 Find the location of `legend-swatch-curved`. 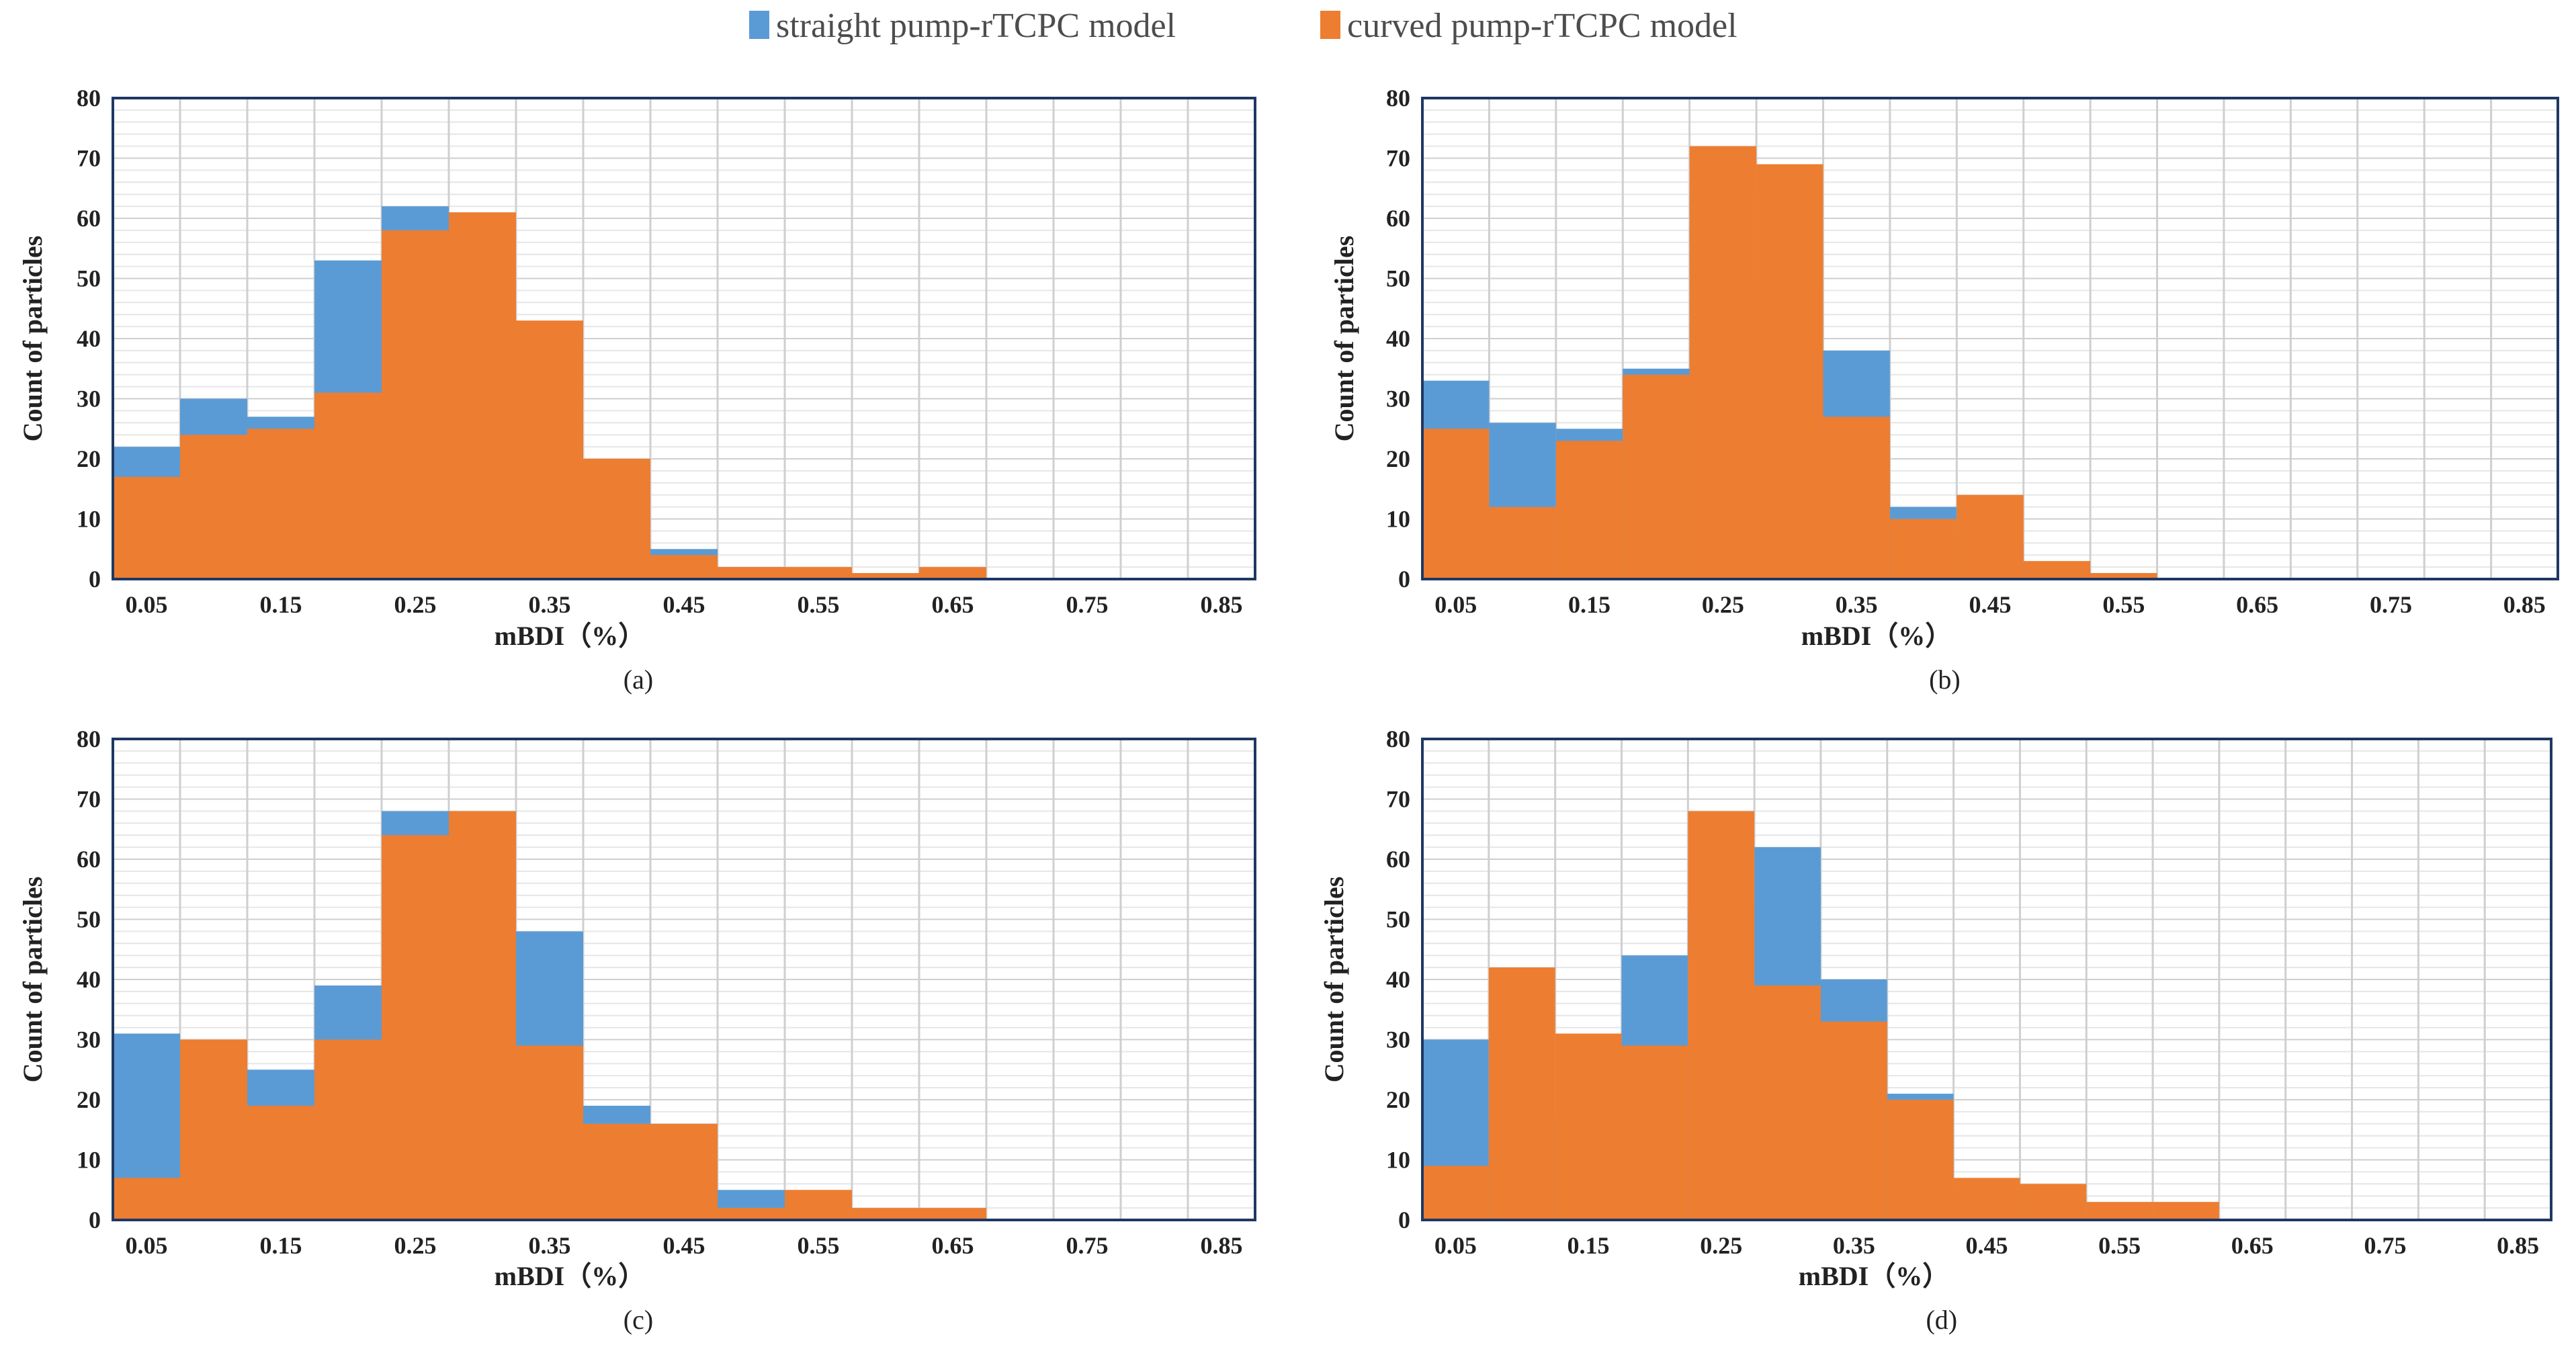

legend-swatch-curved is located at coordinates (1330, 25).